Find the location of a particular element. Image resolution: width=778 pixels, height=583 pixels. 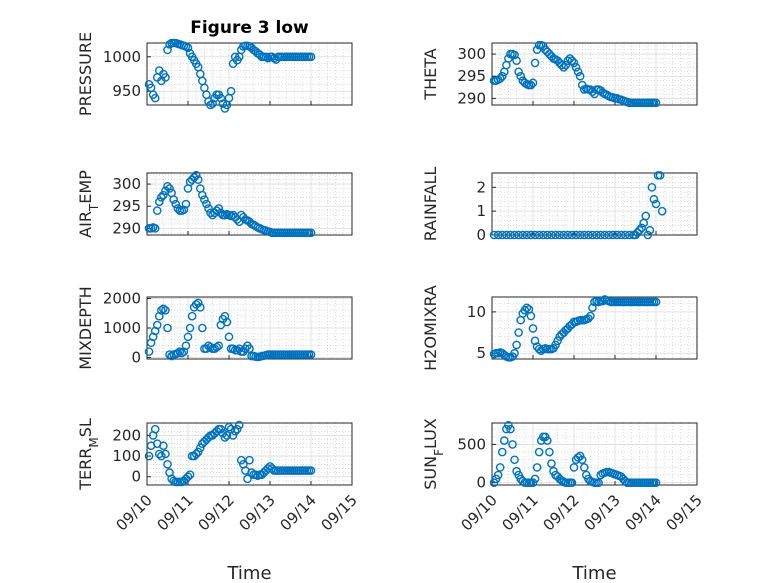

subplot-pressure: 950 1000 PRESSURE Figure 3 low is located at coordinates (214, 67).